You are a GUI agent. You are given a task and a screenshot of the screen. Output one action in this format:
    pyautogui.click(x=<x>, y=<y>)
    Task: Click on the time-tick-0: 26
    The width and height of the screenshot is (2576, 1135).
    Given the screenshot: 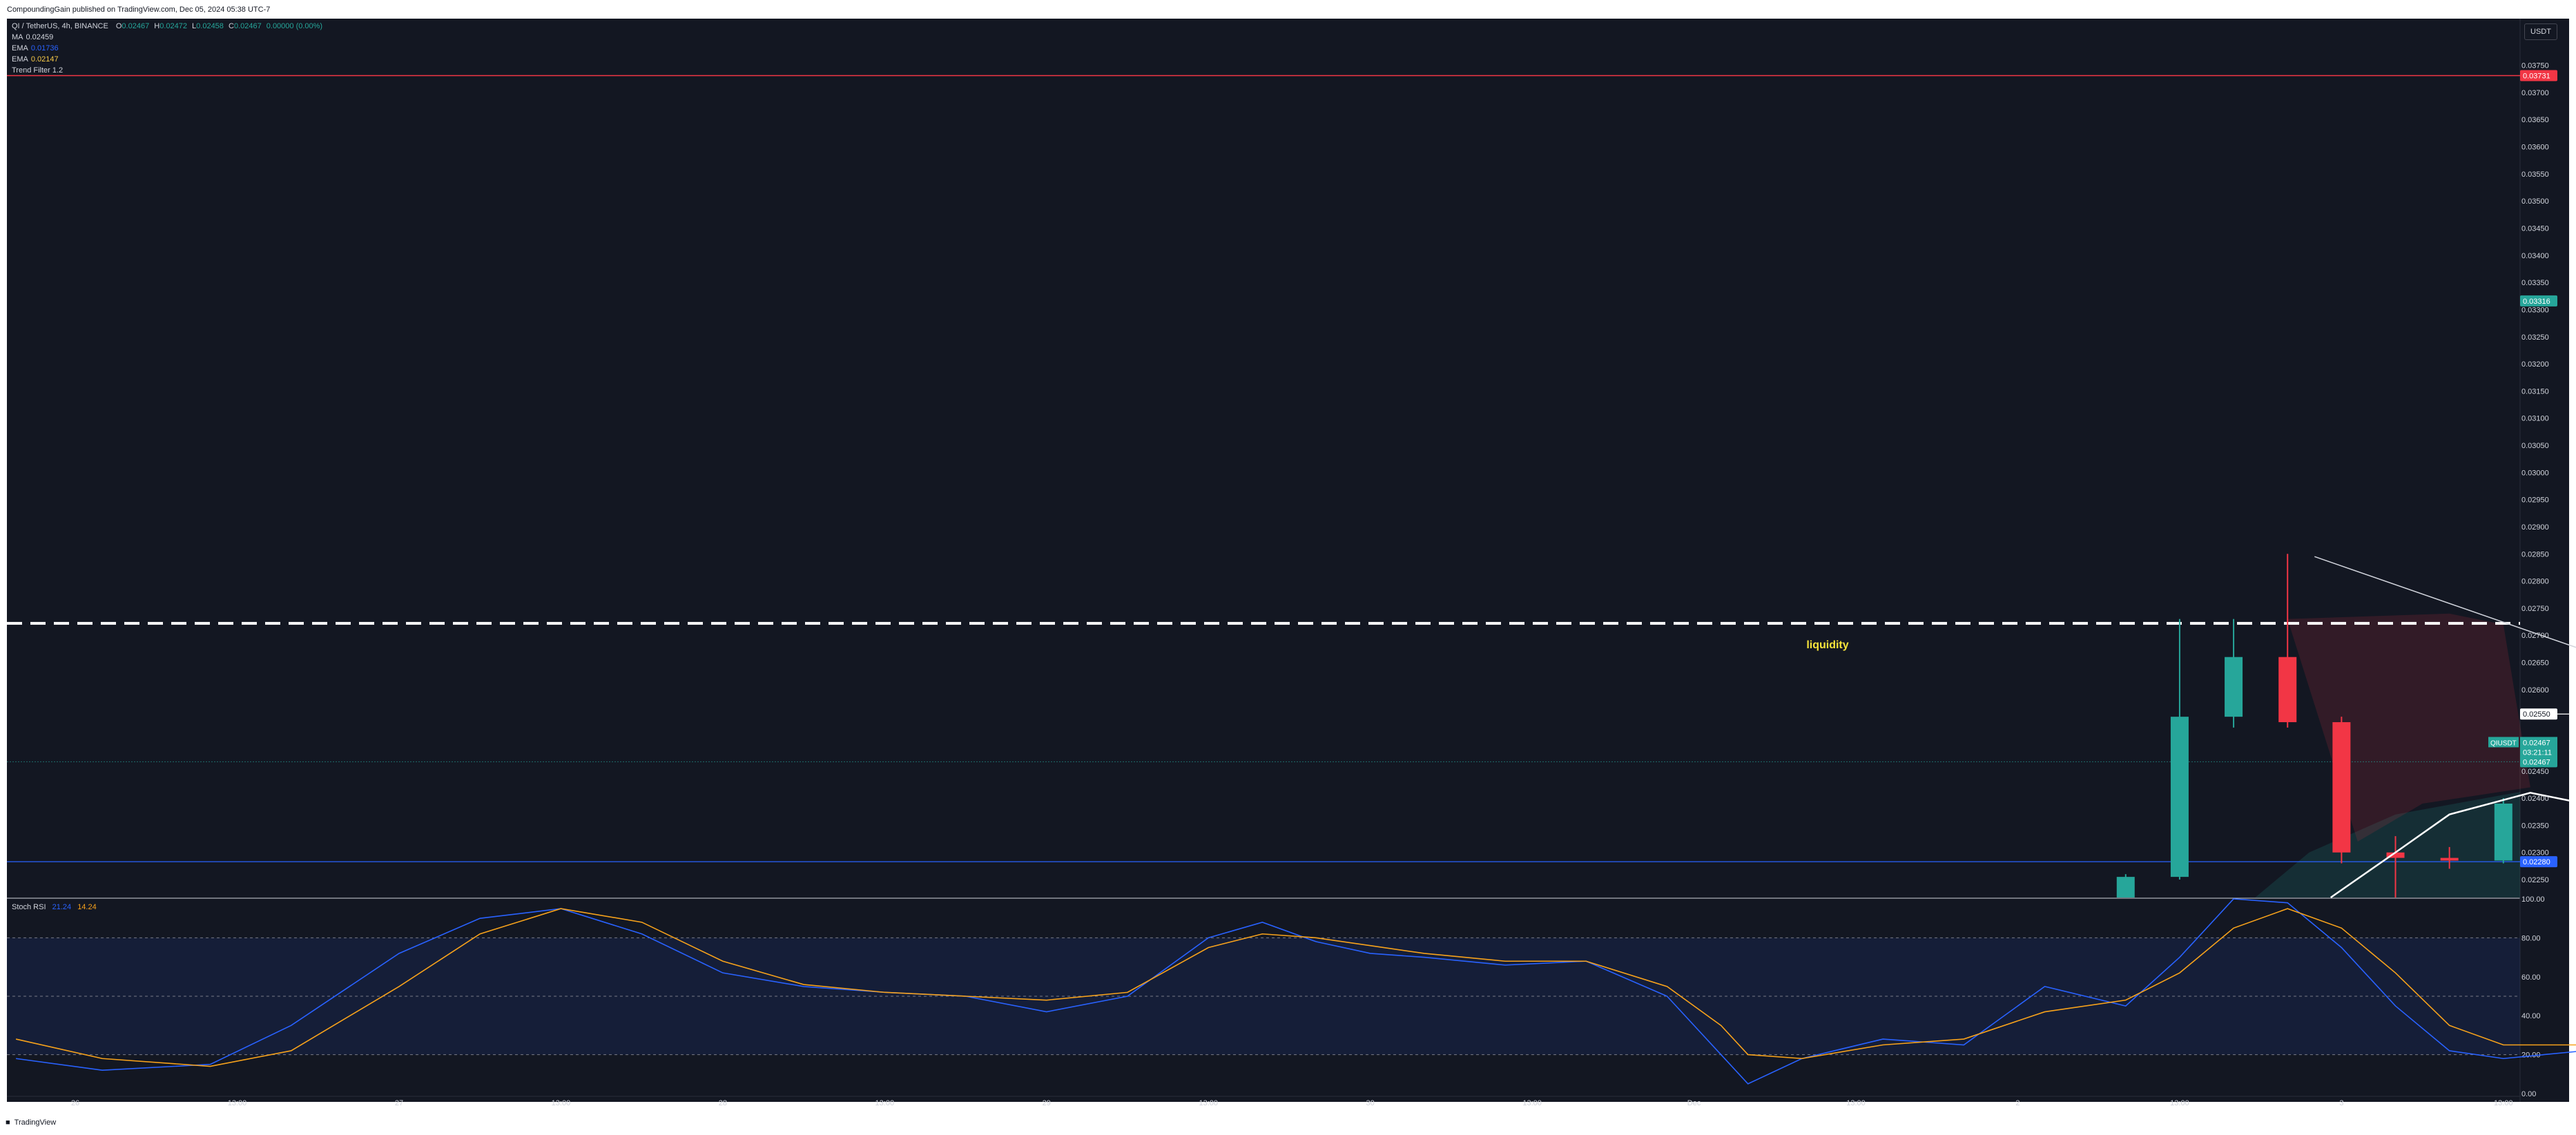 What is the action you would take?
    pyautogui.click(x=75, y=1103)
    